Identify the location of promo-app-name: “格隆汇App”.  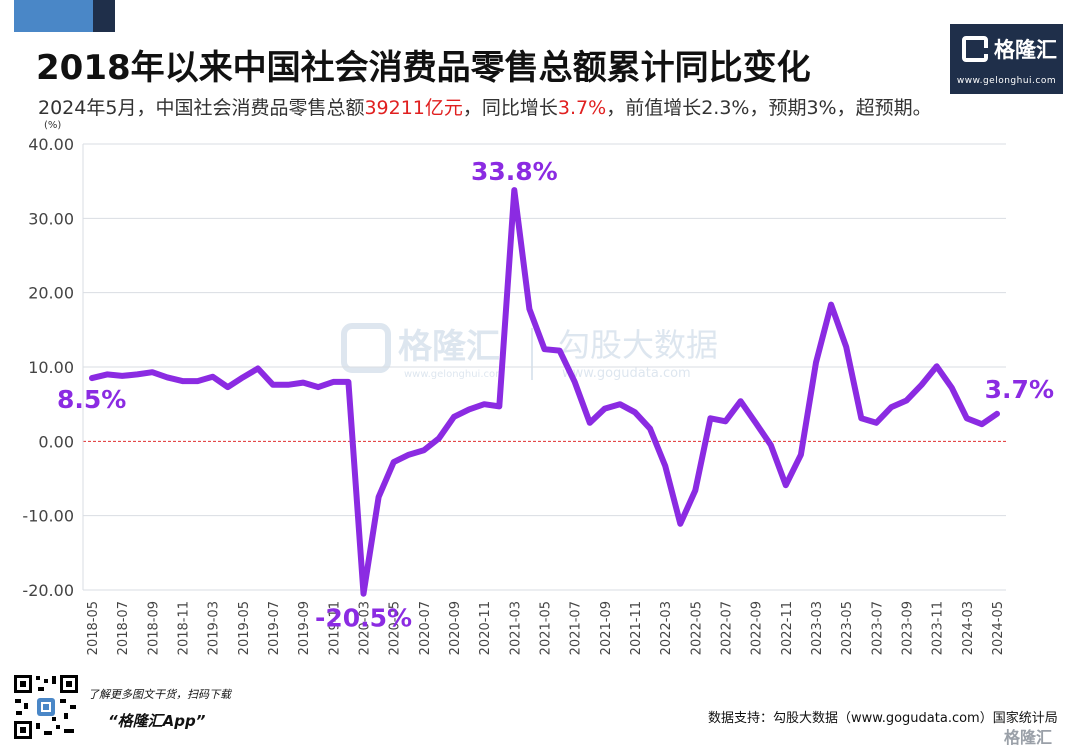
(157, 721).